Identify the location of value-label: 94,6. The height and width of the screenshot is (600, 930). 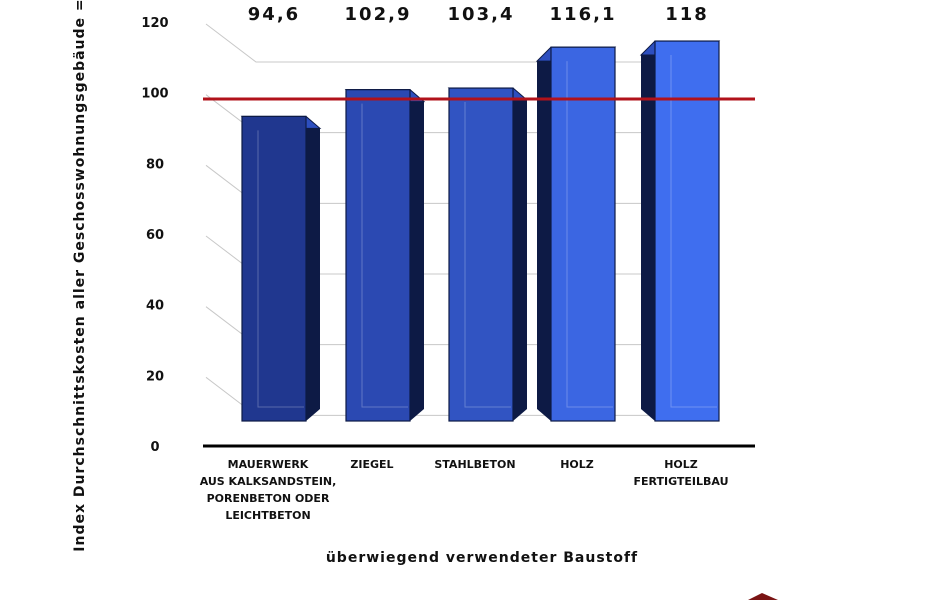
(274, 14).